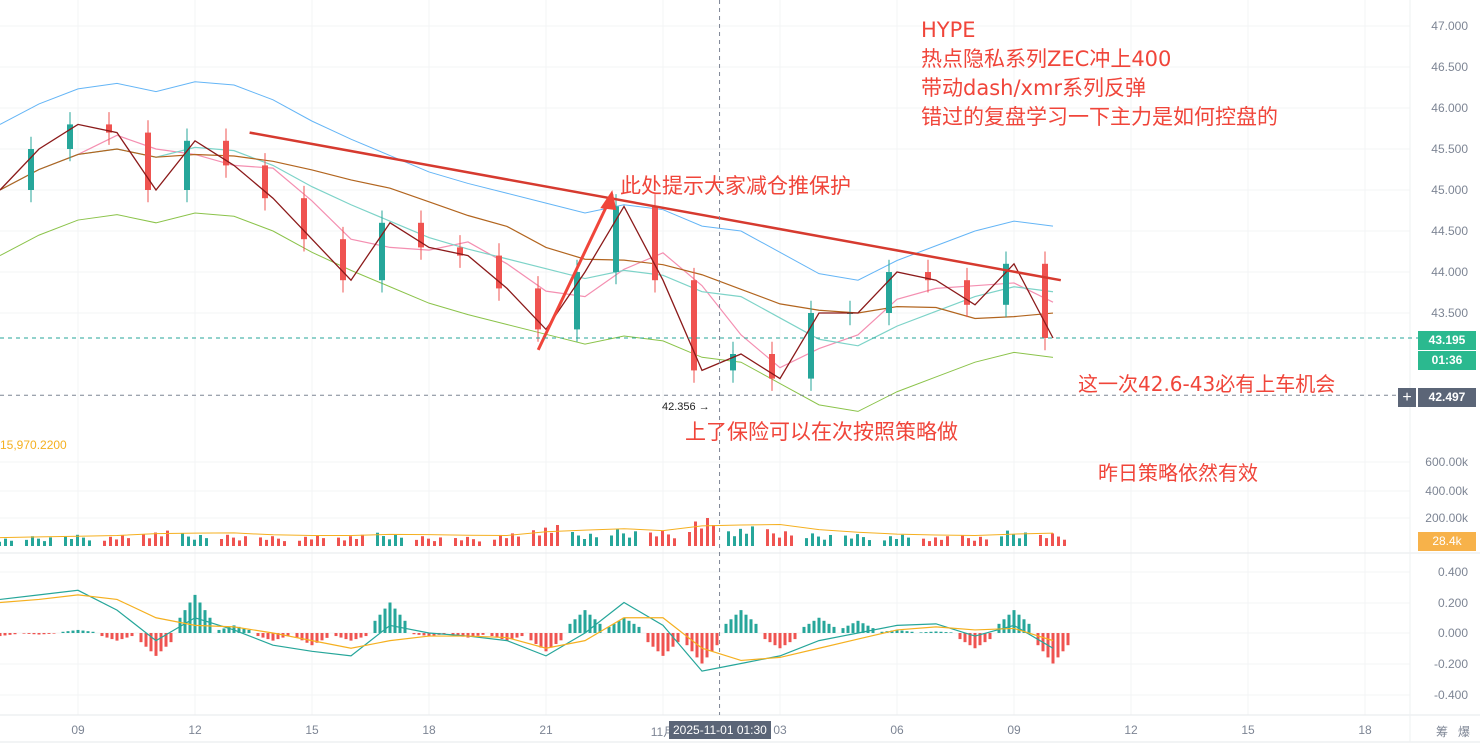 The width and height of the screenshot is (1480, 756). What do you see at coordinates (527, 628) in the screenshot?
I see `signal-line` at bounding box center [527, 628].